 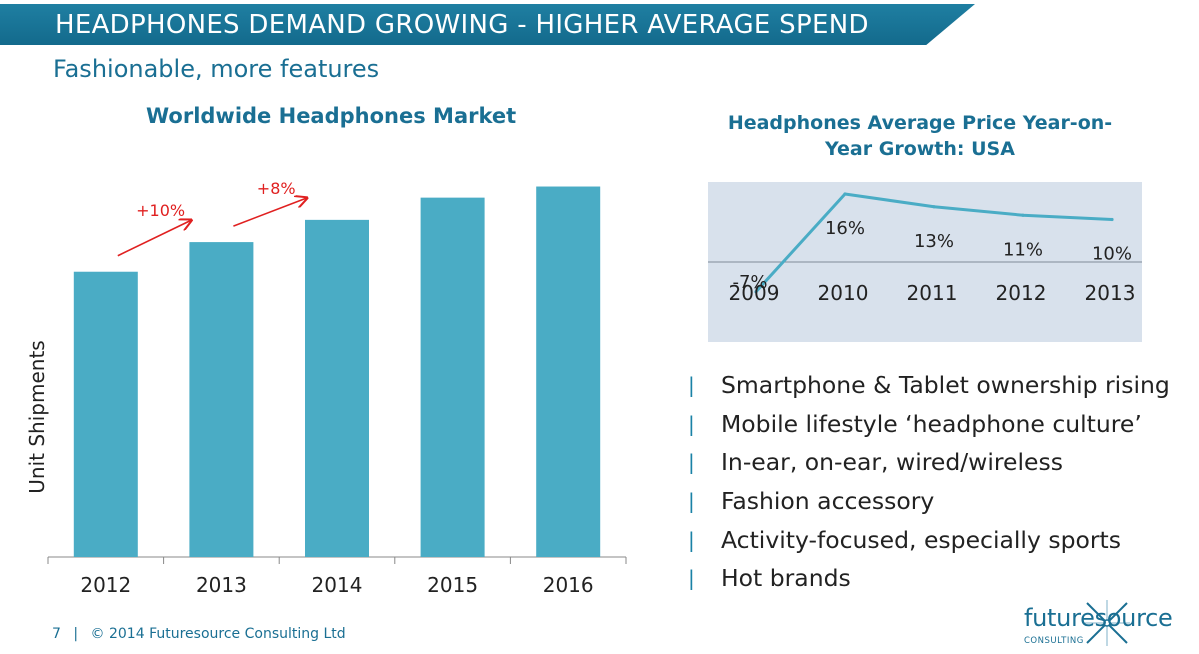 What do you see at coordinates (845, 228) in the screenshot?
I see `data-label-2010: 16%` at bounding box center [845, 228].